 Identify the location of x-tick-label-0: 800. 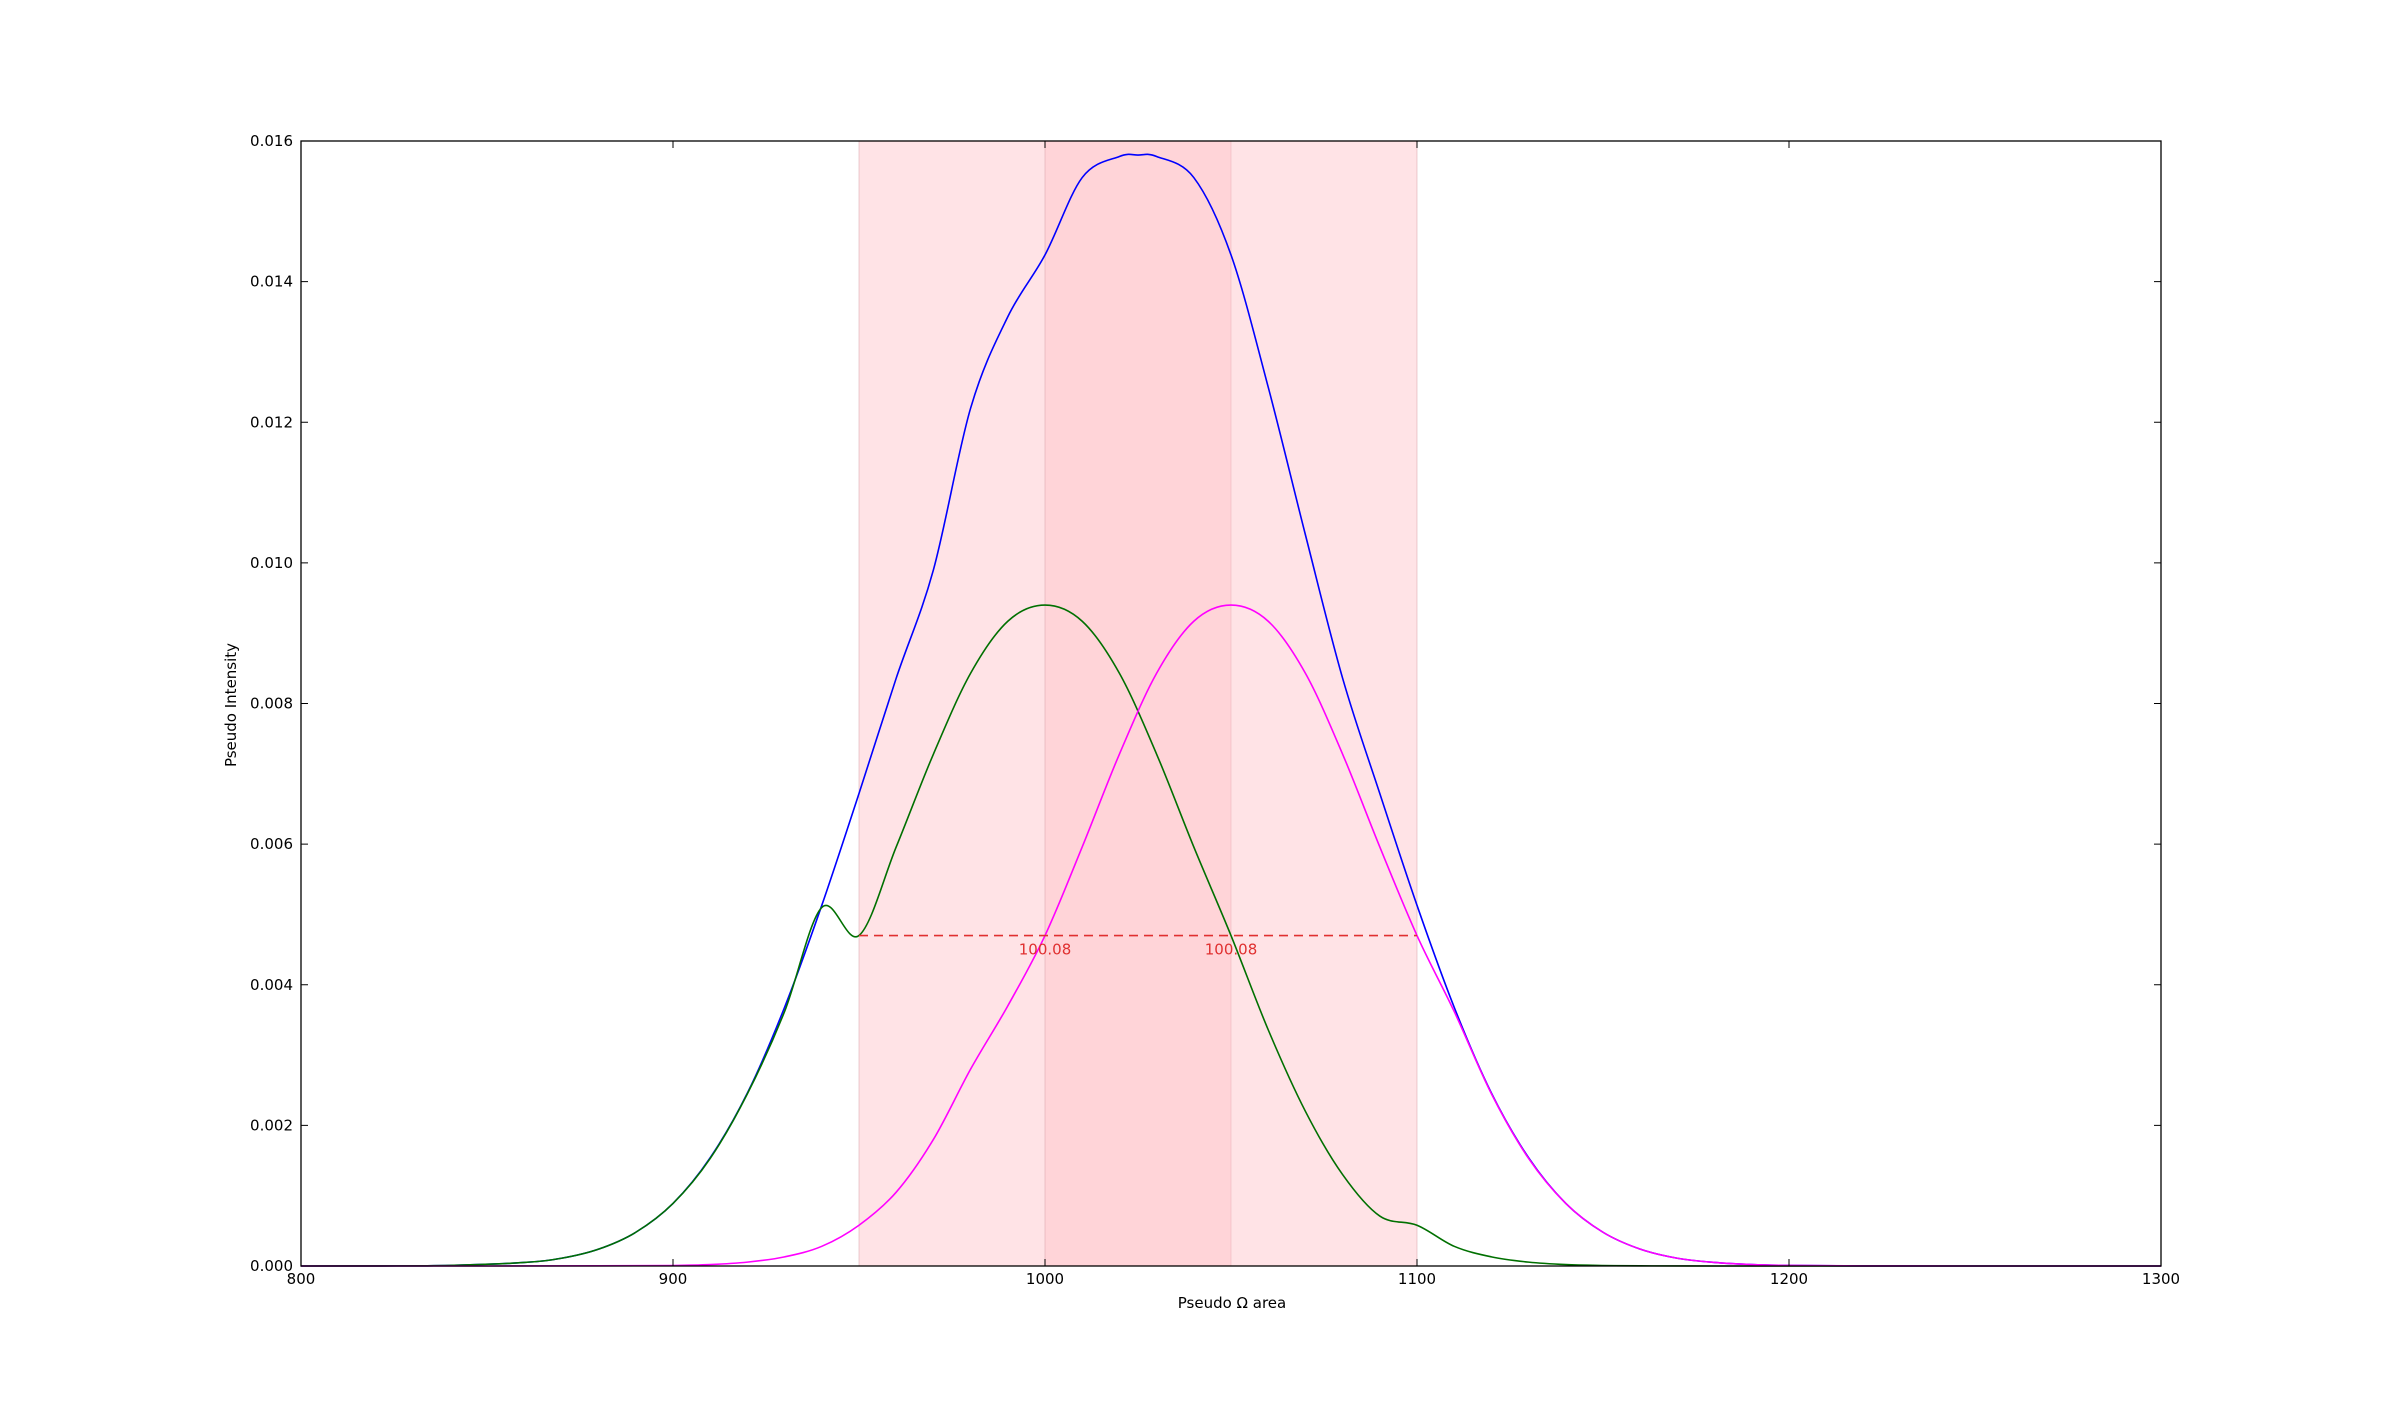
(301, 1279).